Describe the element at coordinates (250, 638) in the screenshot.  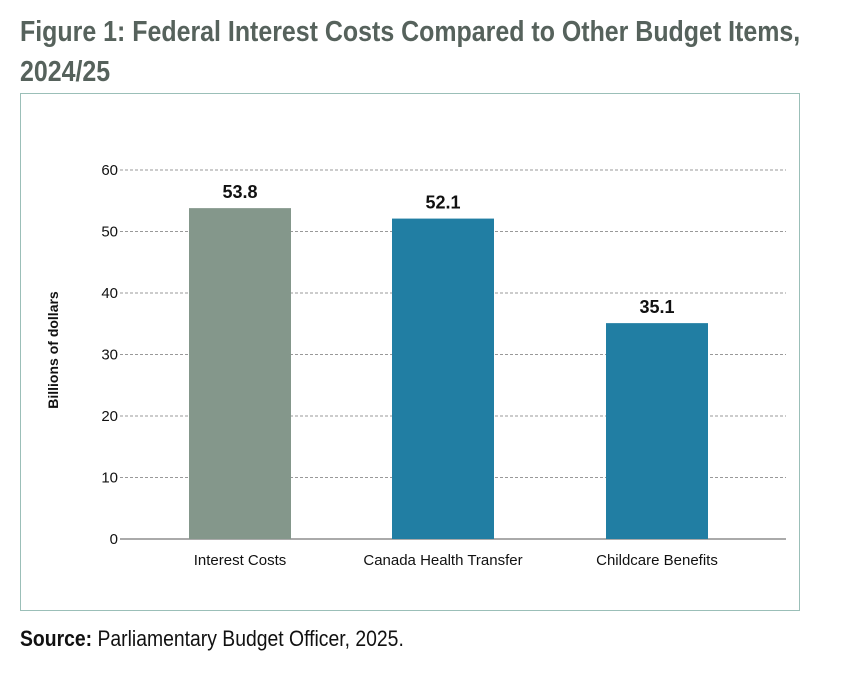
I see `source-text: Parliamentary Budget Officer, 2025.` at that location.